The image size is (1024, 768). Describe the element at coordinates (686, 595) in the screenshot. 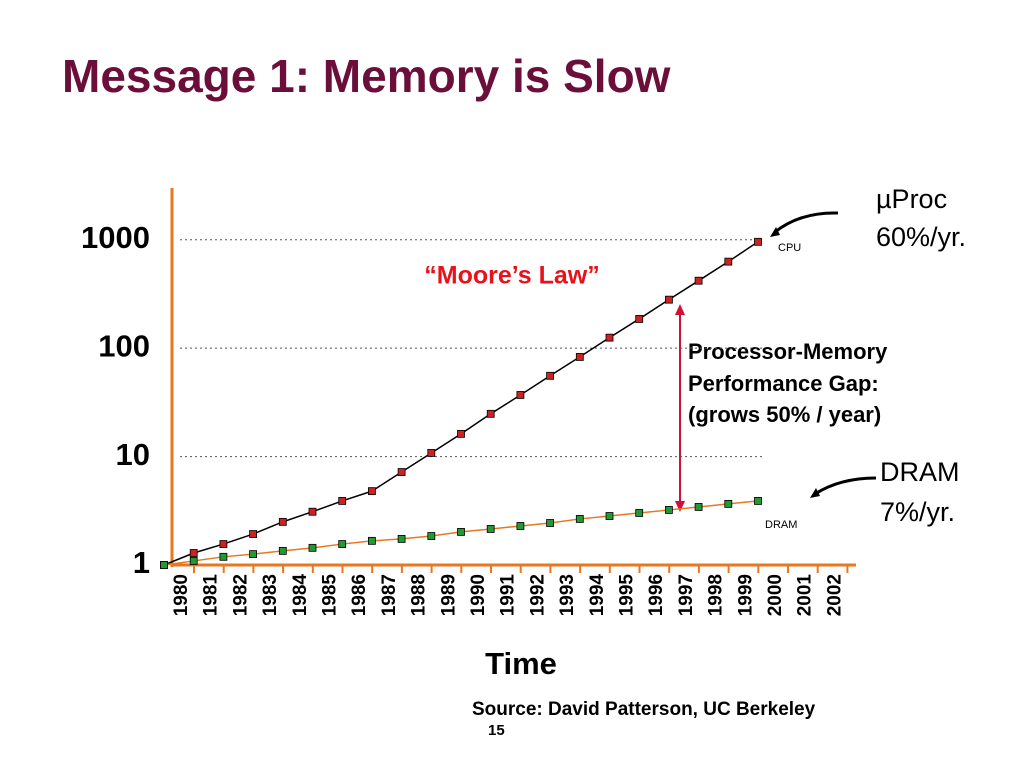

I see `x-tick-label: 1997` at that location.